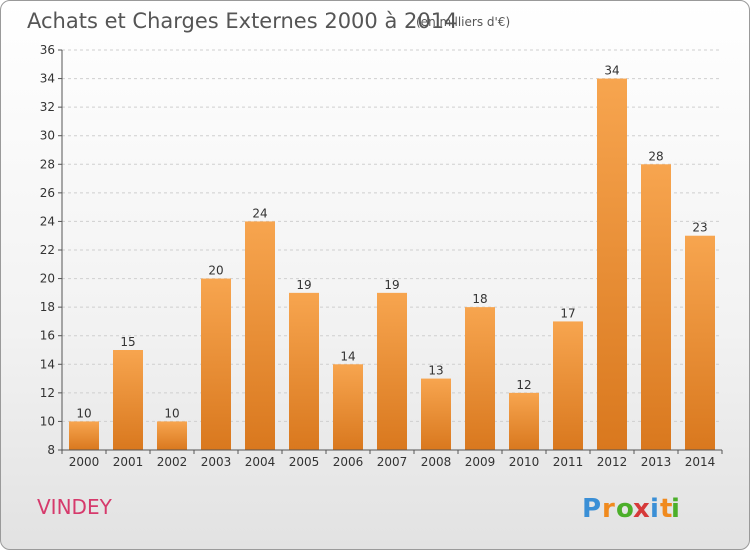 This screenshot has width=750, height=550. I want to click on commune-name: VINDEY, so click(75, 507).